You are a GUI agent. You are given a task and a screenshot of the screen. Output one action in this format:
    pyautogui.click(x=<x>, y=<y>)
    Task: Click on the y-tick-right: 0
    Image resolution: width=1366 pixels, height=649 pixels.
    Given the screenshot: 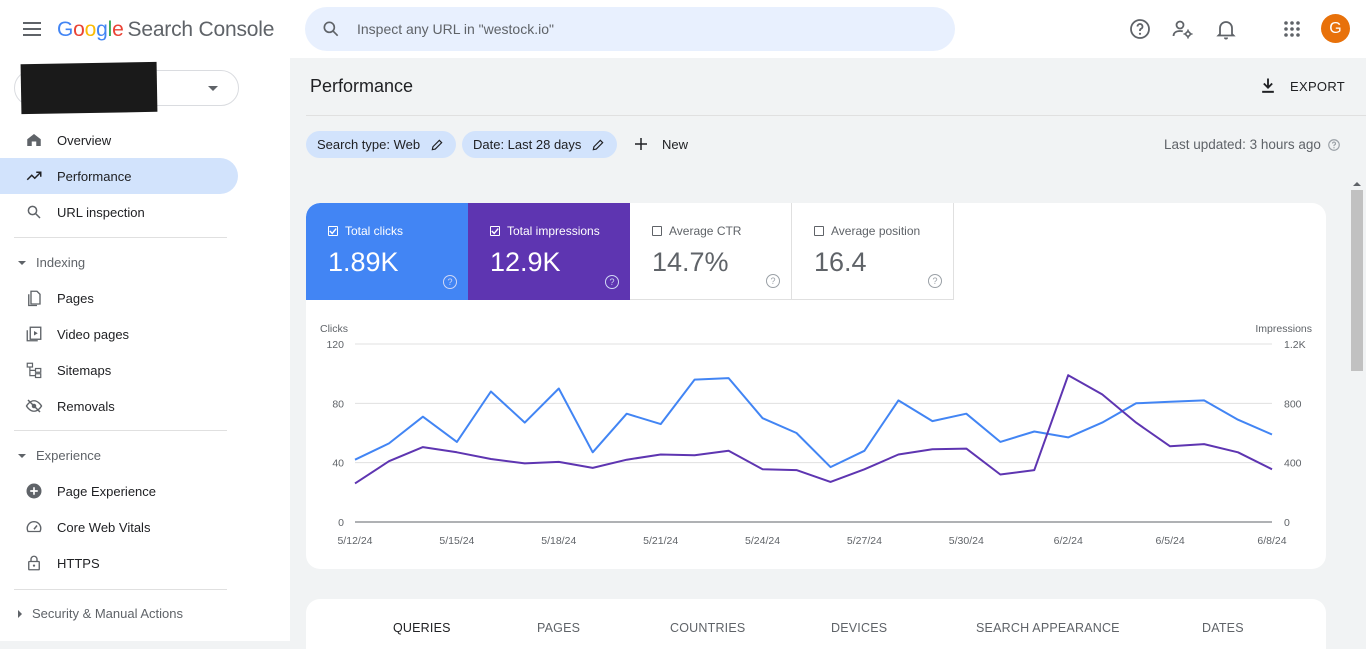 What is the action you would take?
    pyautogui.click(x=1287, y=523)
    